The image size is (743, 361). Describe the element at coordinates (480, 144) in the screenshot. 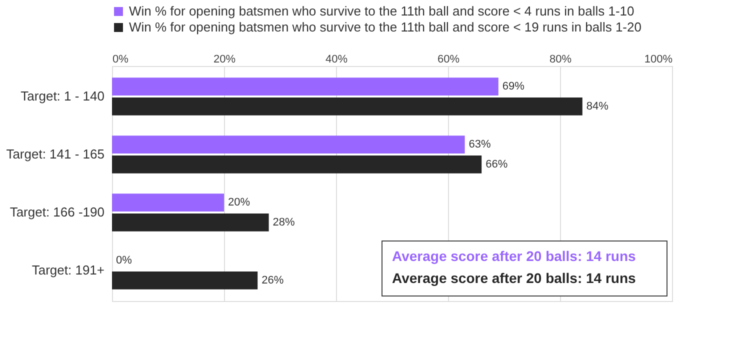

I see `data-label: 63%` at that location.